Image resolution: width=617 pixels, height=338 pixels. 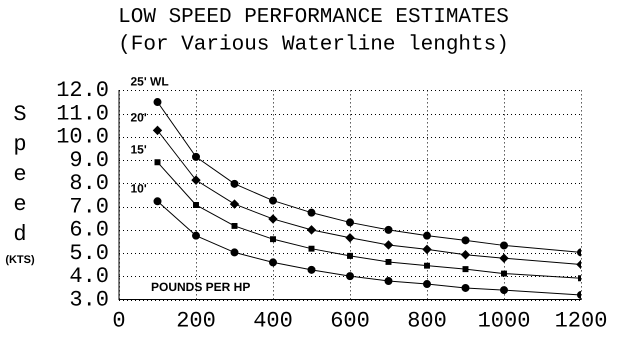 I want to click on x-tick-label: 400, so click(x=273, y=321).